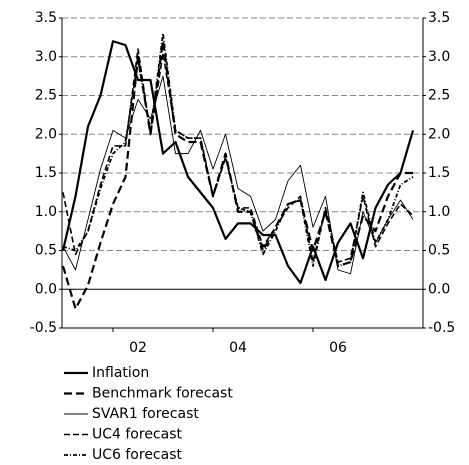 The height and width of the screenshot is (465, 469). I want to click on x-tick-label: 06, so click(338, 348).